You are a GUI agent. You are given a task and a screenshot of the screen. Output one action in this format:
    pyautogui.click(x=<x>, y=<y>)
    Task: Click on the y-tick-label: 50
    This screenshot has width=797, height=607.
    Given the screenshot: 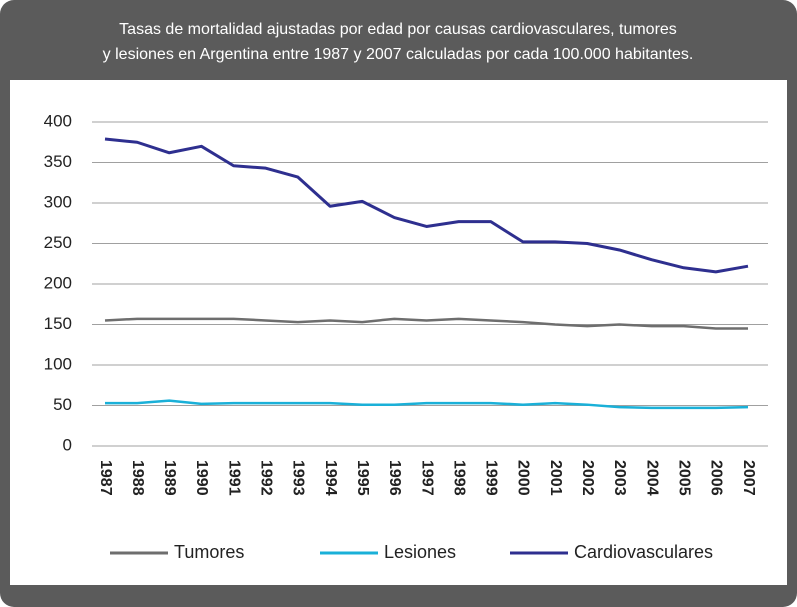 What is the action you would take?
    pyautogui.click(x=62, y=404)
    